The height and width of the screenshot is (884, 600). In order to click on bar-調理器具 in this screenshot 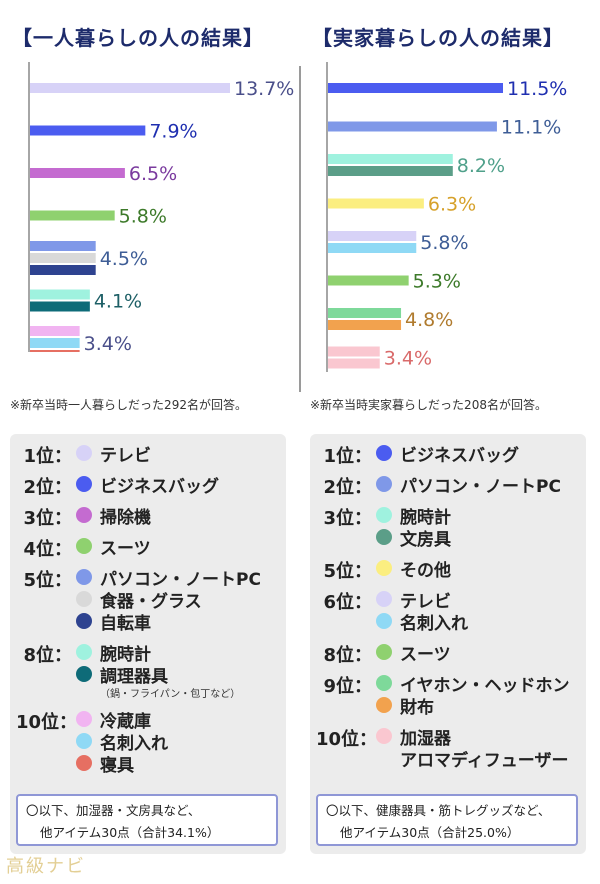, I will do `click(60, 306)`.